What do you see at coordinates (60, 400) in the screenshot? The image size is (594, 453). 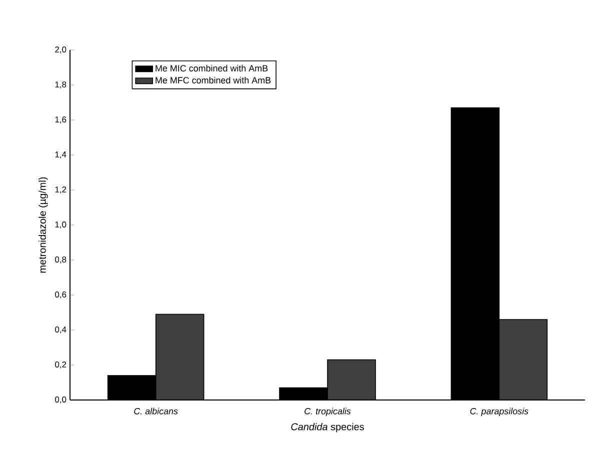 I see `y-tick-label: 0,0` at bounding box center [60, 400].